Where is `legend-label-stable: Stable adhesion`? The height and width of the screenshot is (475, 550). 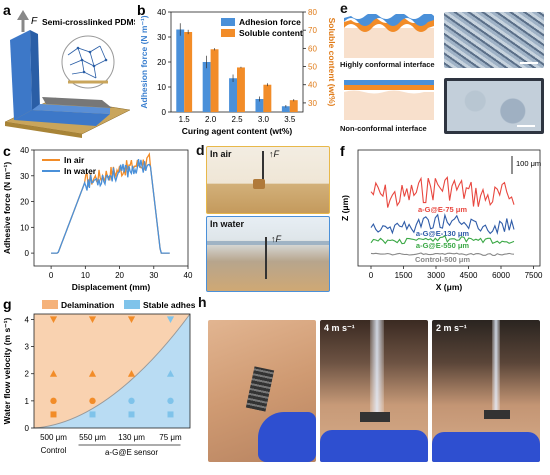 legend-label-stable: Stable adhesion is located at coordinates (169, 305).